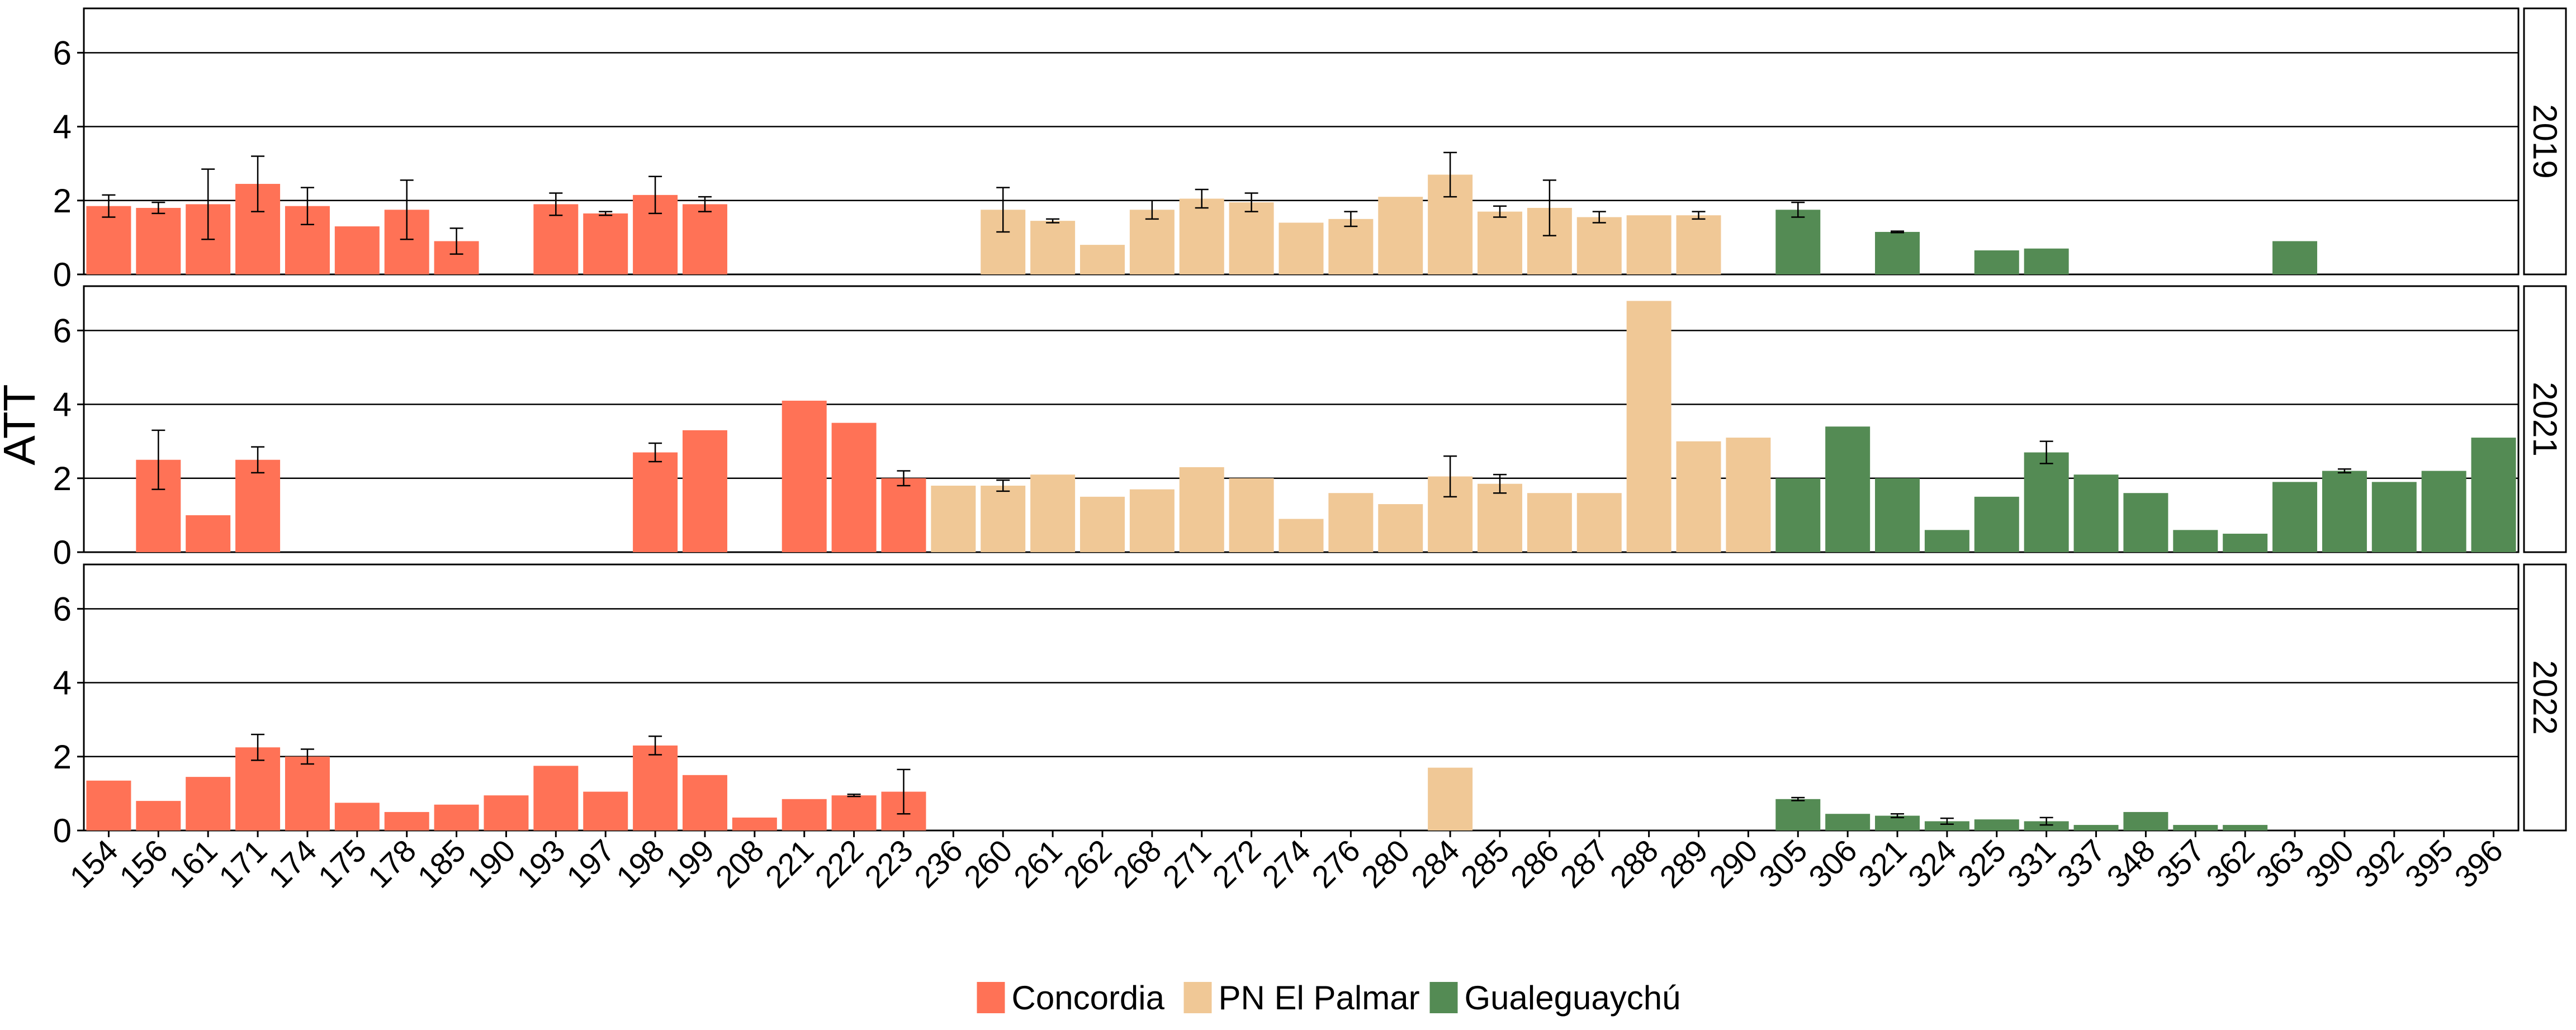 This screenshot has width=2576, height=1030. What do you see at coordinates (1585, 864) in the screenshot?
I see `x-tick-label: 287` at bounding box center [1585, 864].